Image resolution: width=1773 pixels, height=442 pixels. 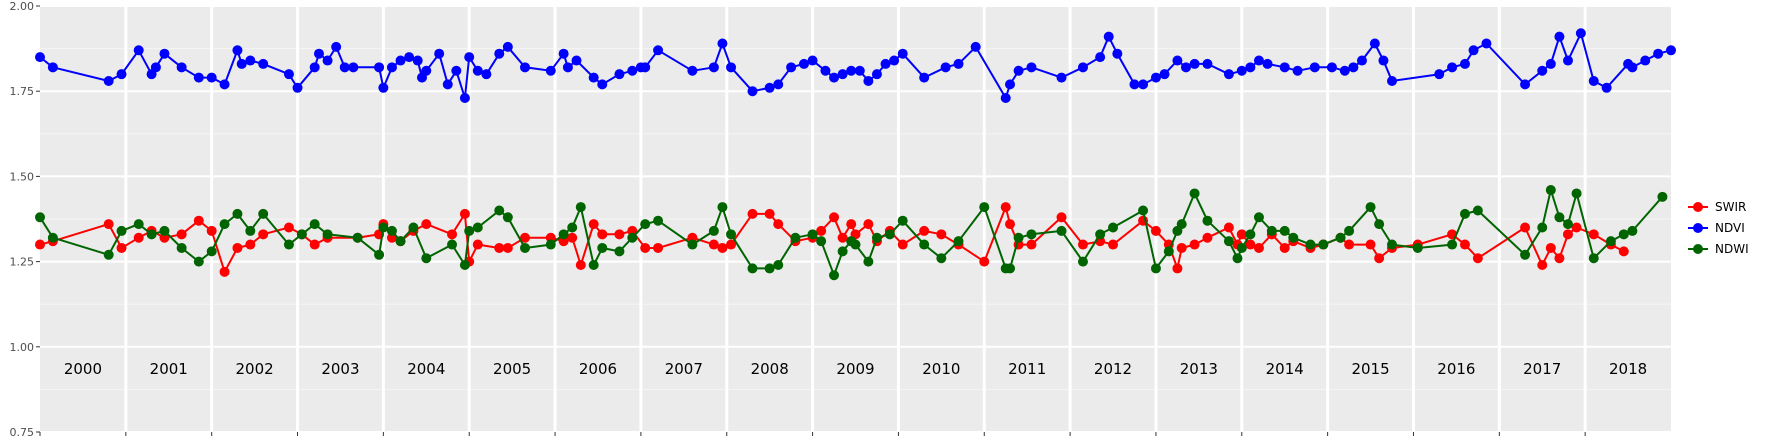 What do you see at coordinates (340, 369) in the screenshot?
I see `year-label: 2003` at bounding box center [340, 369].